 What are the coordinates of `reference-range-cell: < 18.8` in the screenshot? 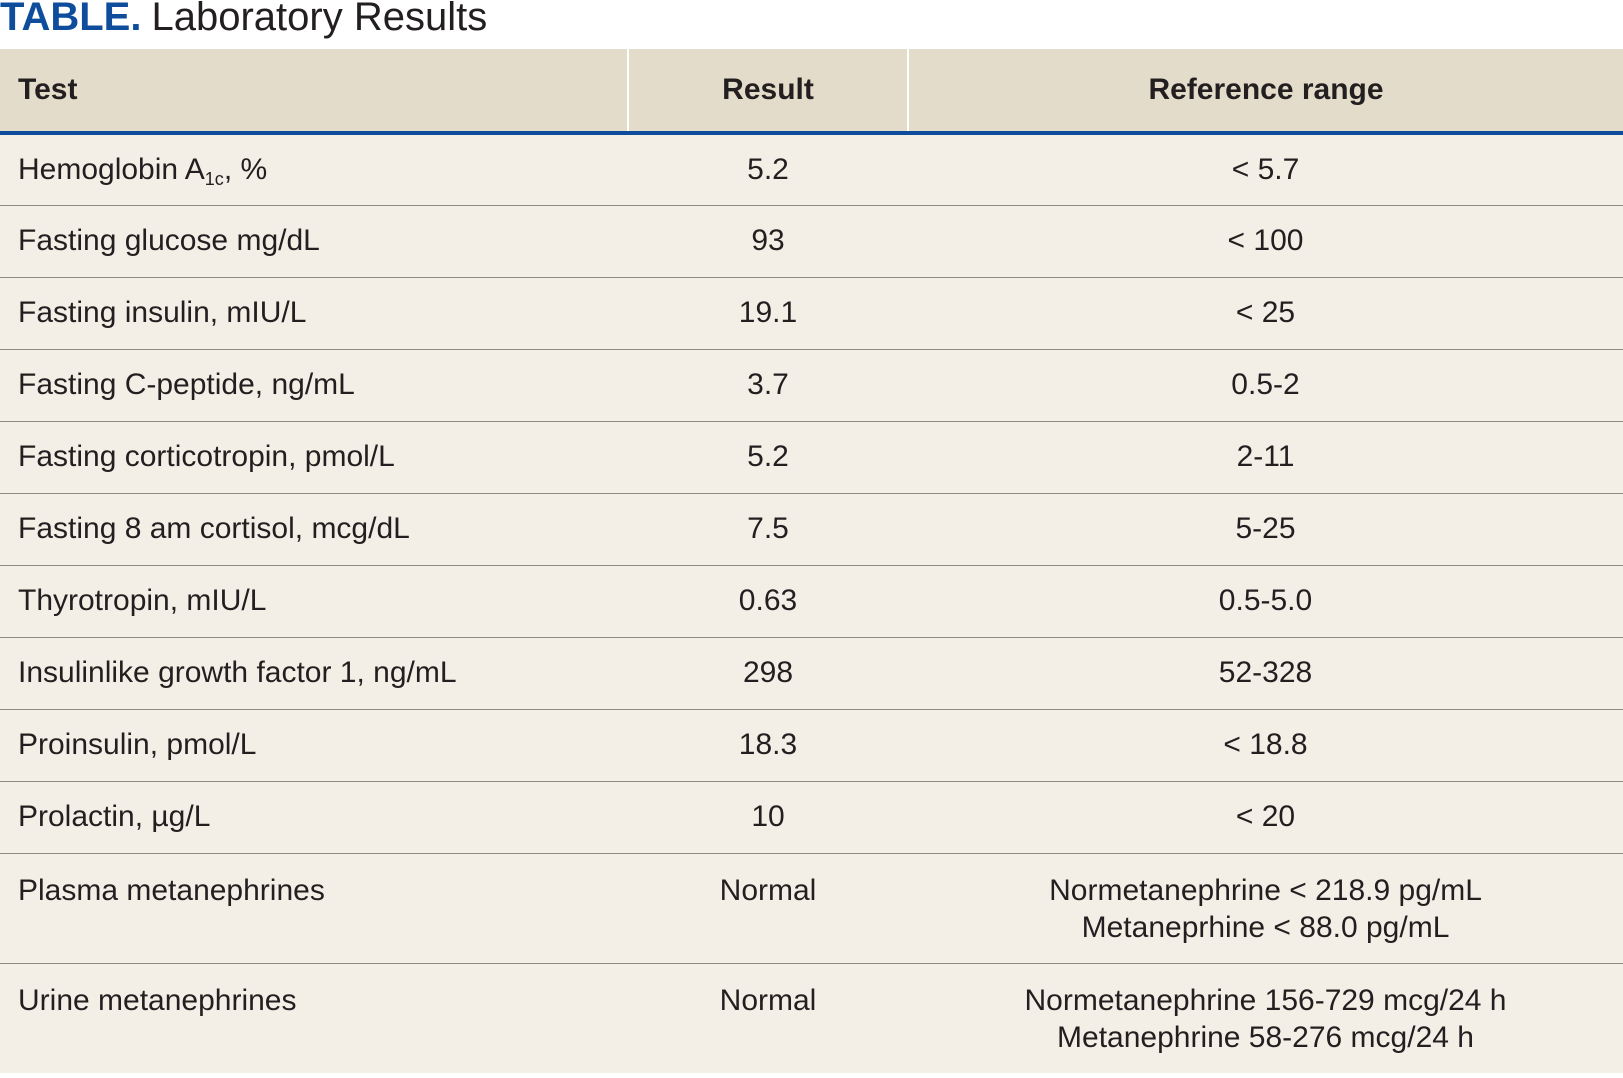 It's located at (1265, 745).